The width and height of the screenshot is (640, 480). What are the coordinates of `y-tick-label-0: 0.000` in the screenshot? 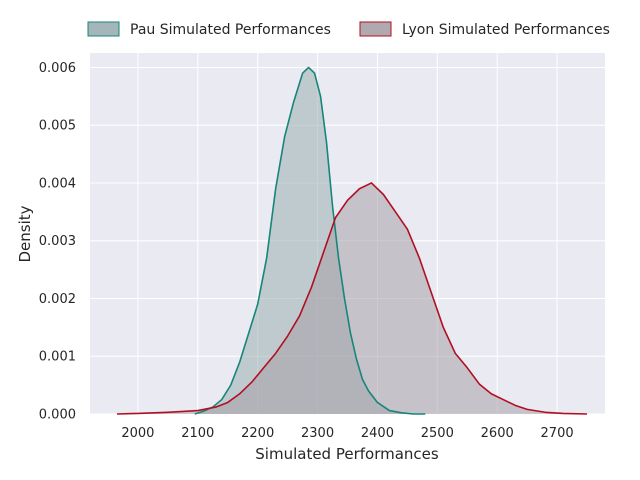 It's located at (57, 415).